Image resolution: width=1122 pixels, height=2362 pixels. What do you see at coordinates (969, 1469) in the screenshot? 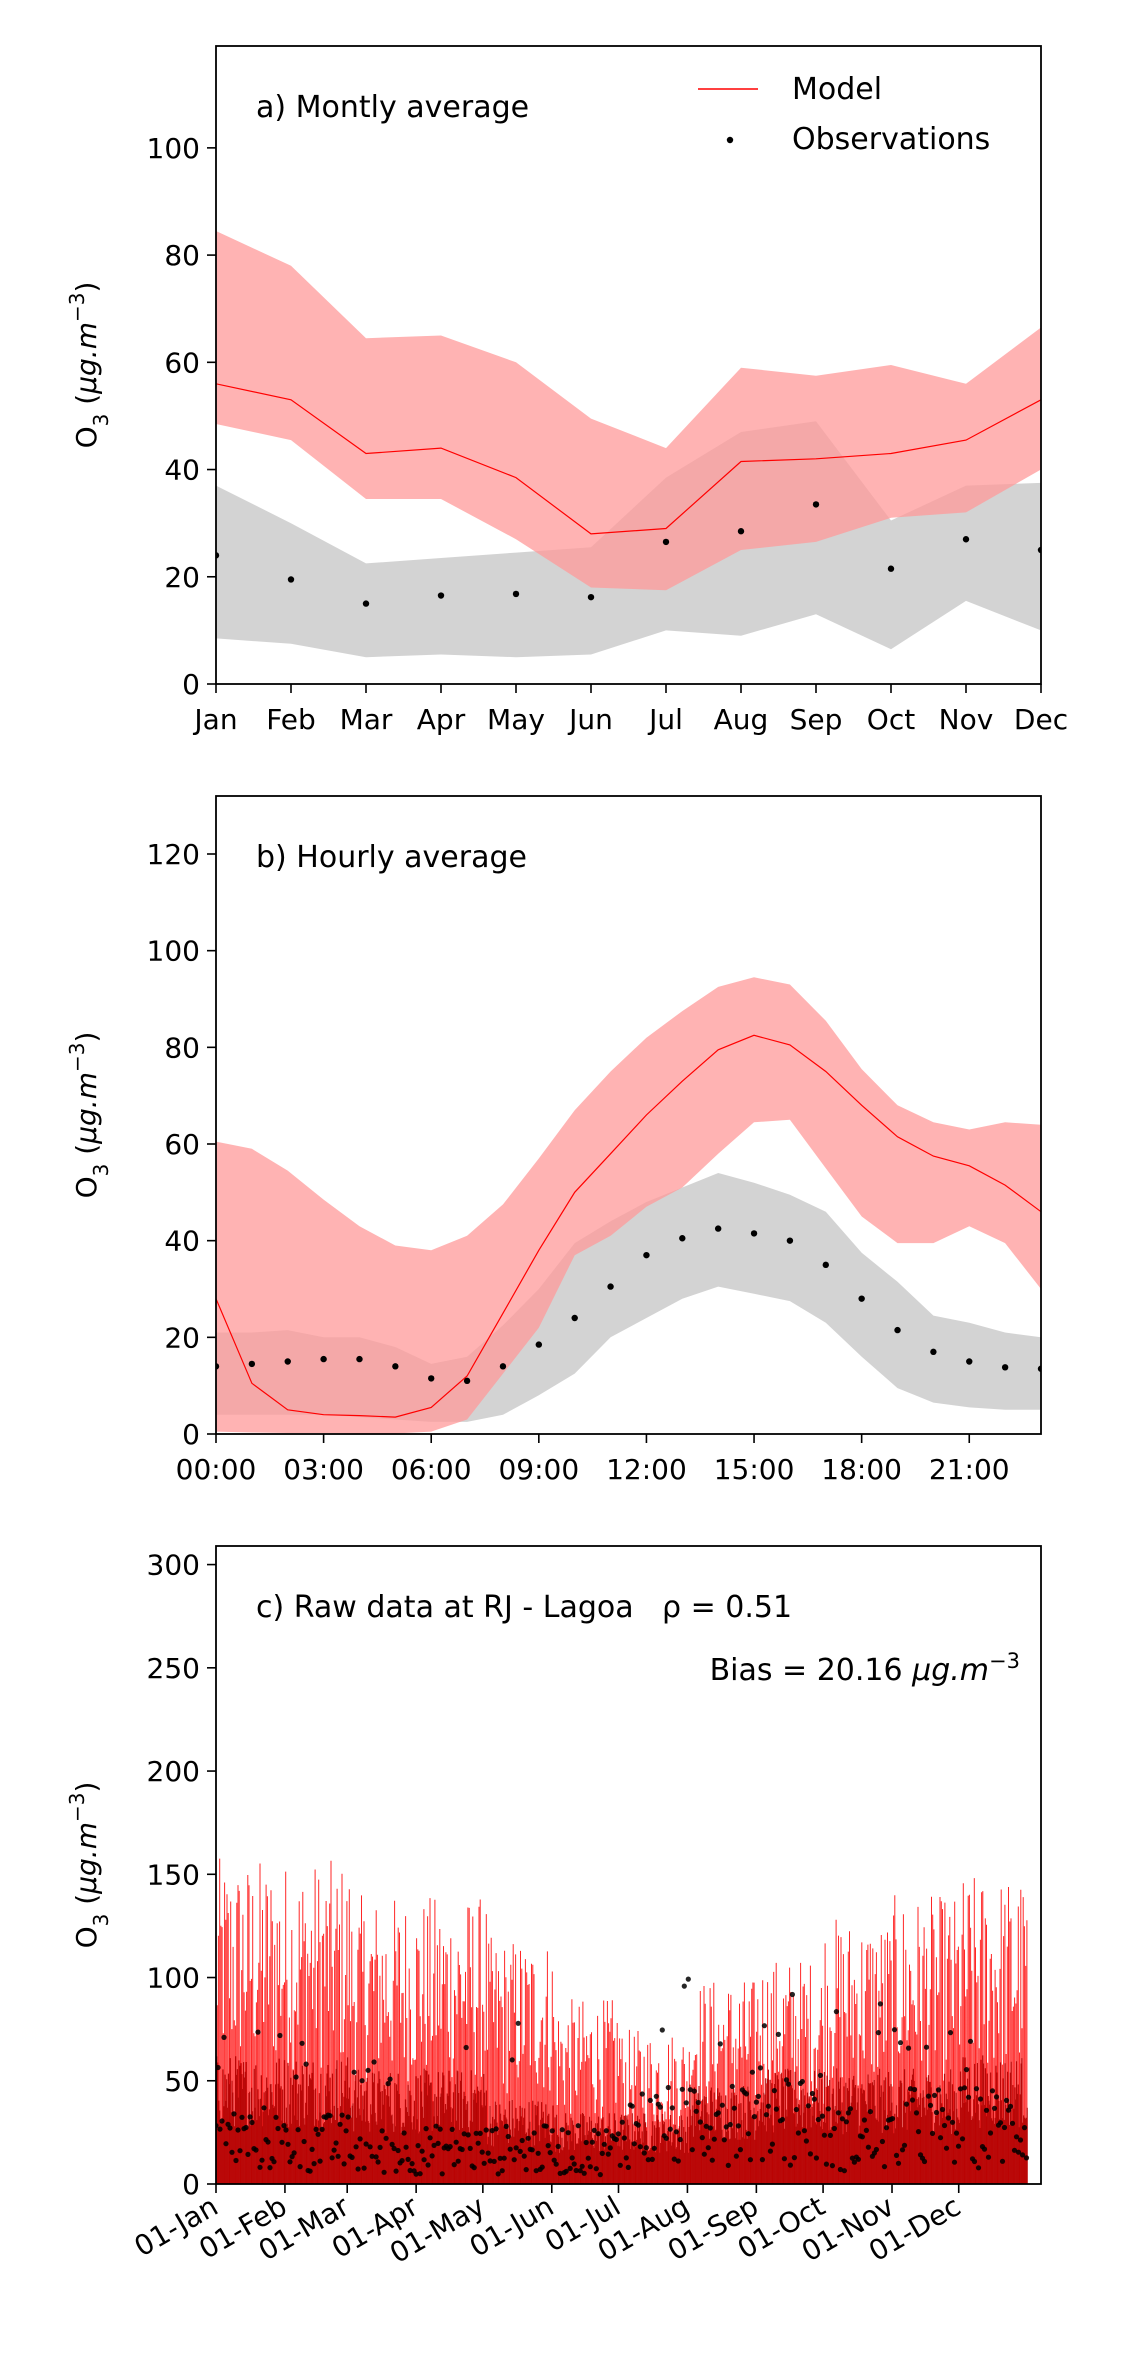
I see `panel-b-xtick-label: 21:00` at bounding box center [969, 1469].